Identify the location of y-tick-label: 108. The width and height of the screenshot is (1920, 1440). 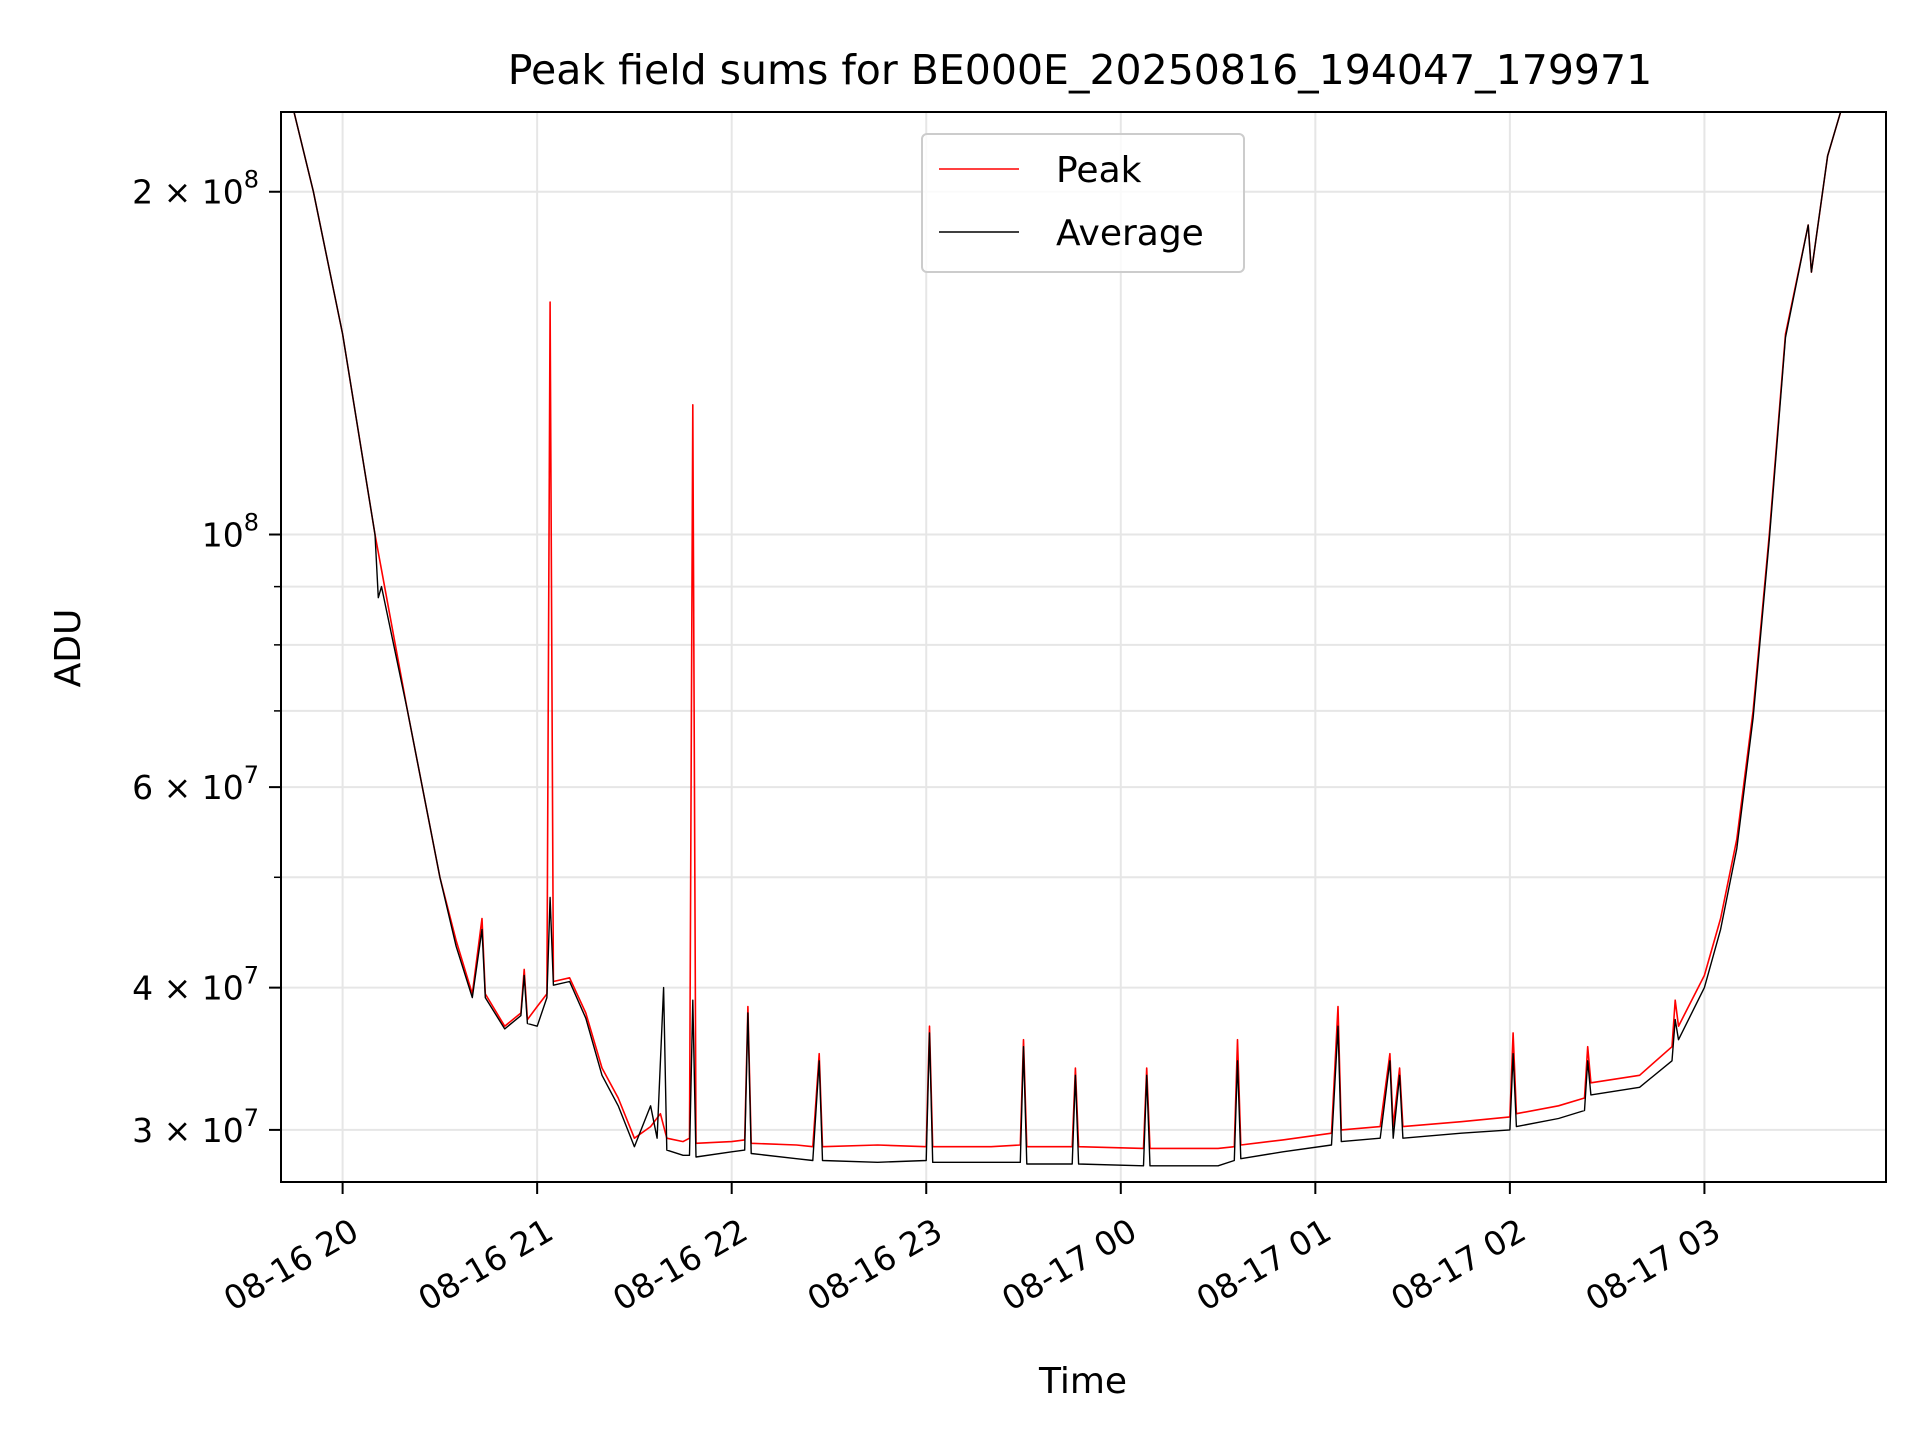
(230, 532).